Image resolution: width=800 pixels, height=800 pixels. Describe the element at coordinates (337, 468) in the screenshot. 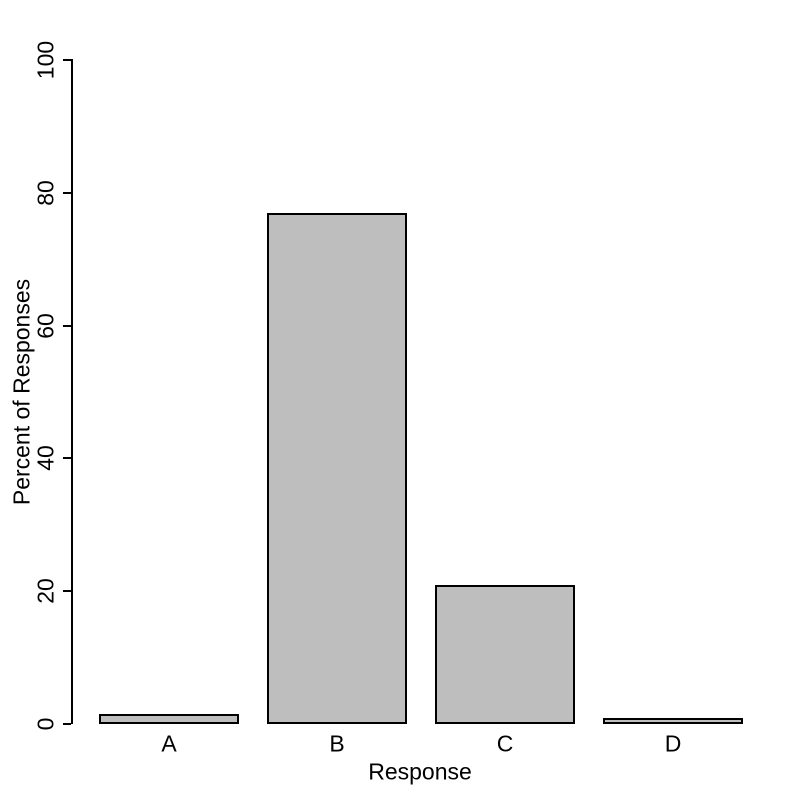

I see `bar-B` at that location.